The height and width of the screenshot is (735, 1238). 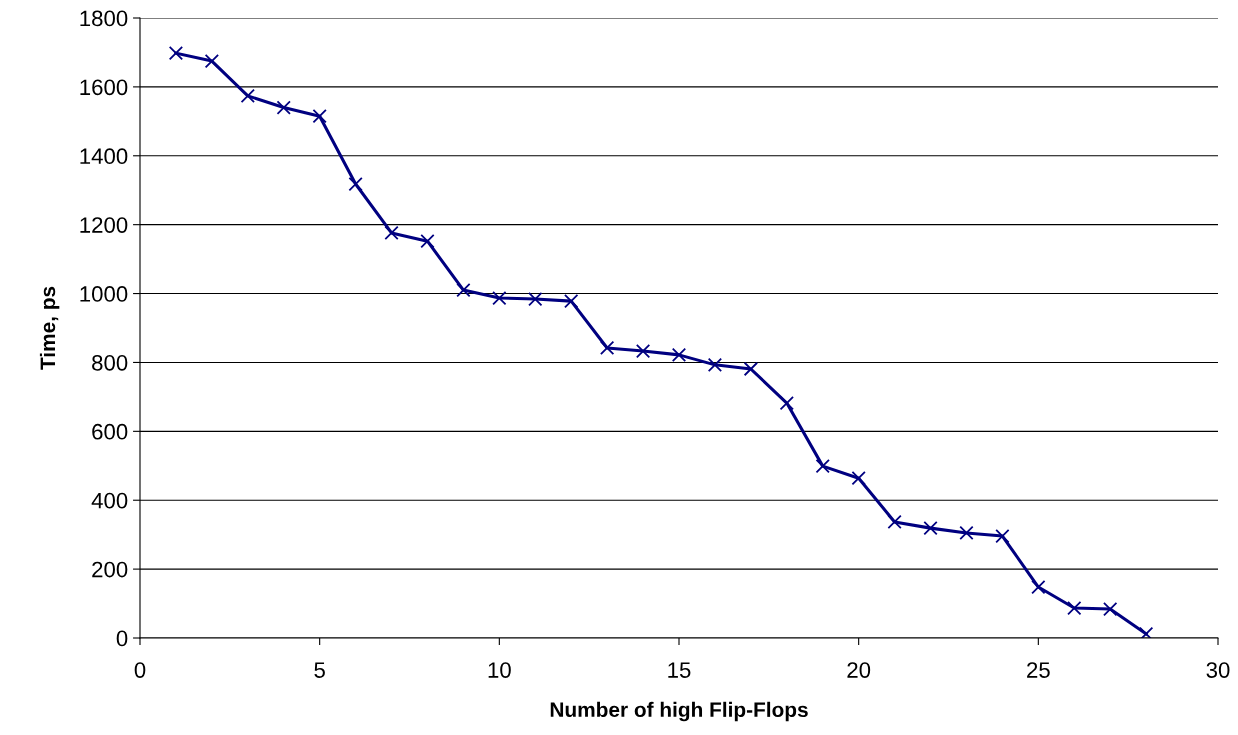 I want to click on x-tick-label: 10, so click(x=499, y=670).